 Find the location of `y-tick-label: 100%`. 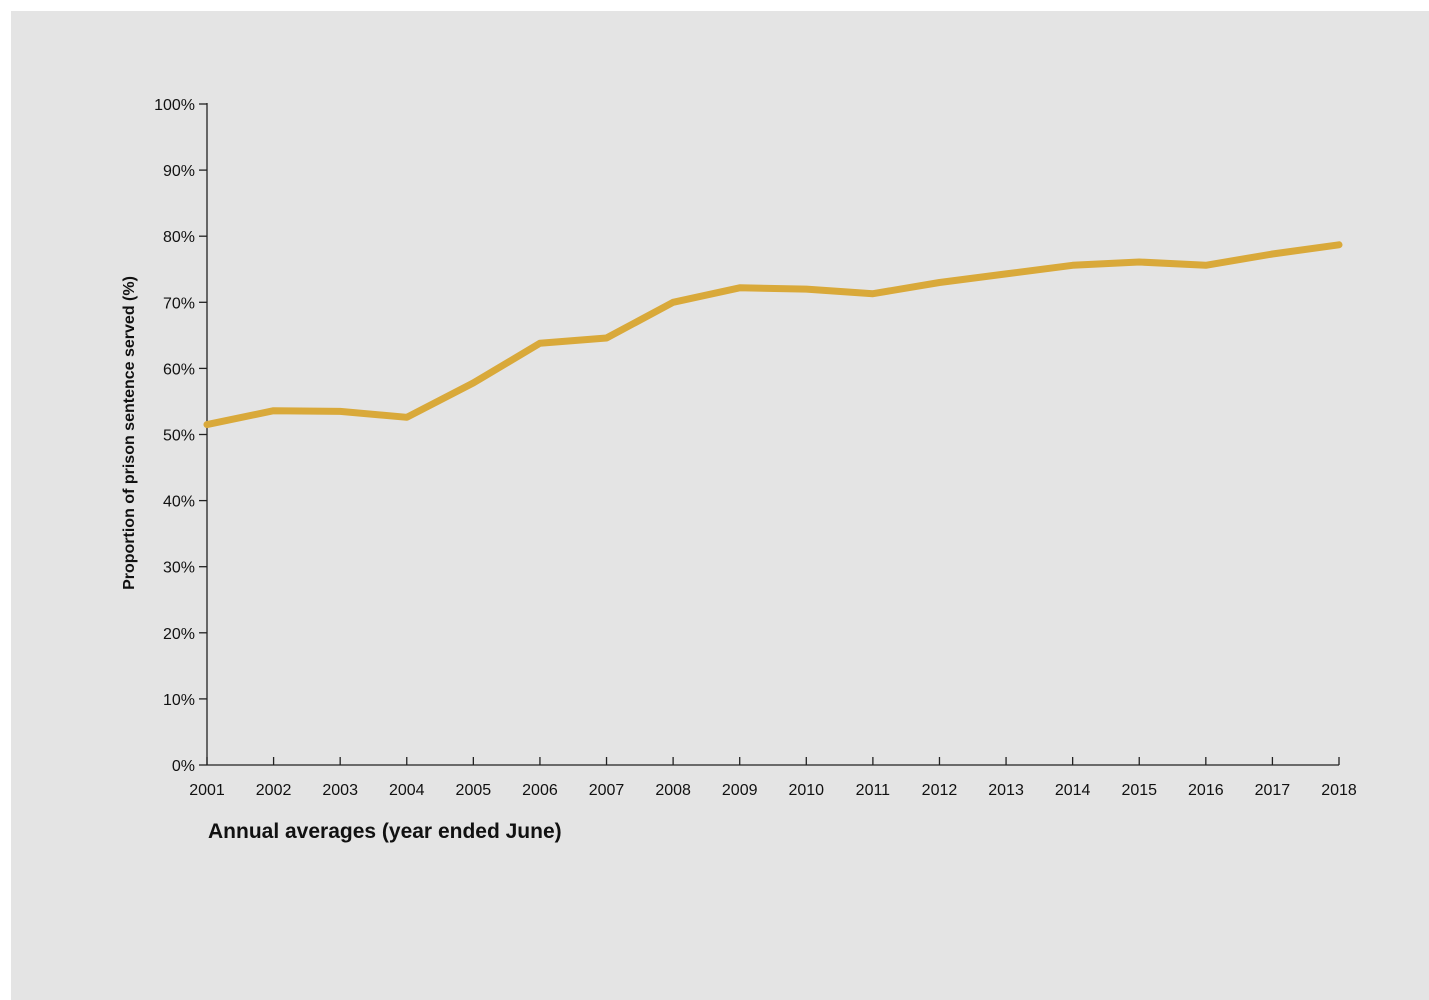

y-tick-label: 100% is located at coordinates (174, 105).